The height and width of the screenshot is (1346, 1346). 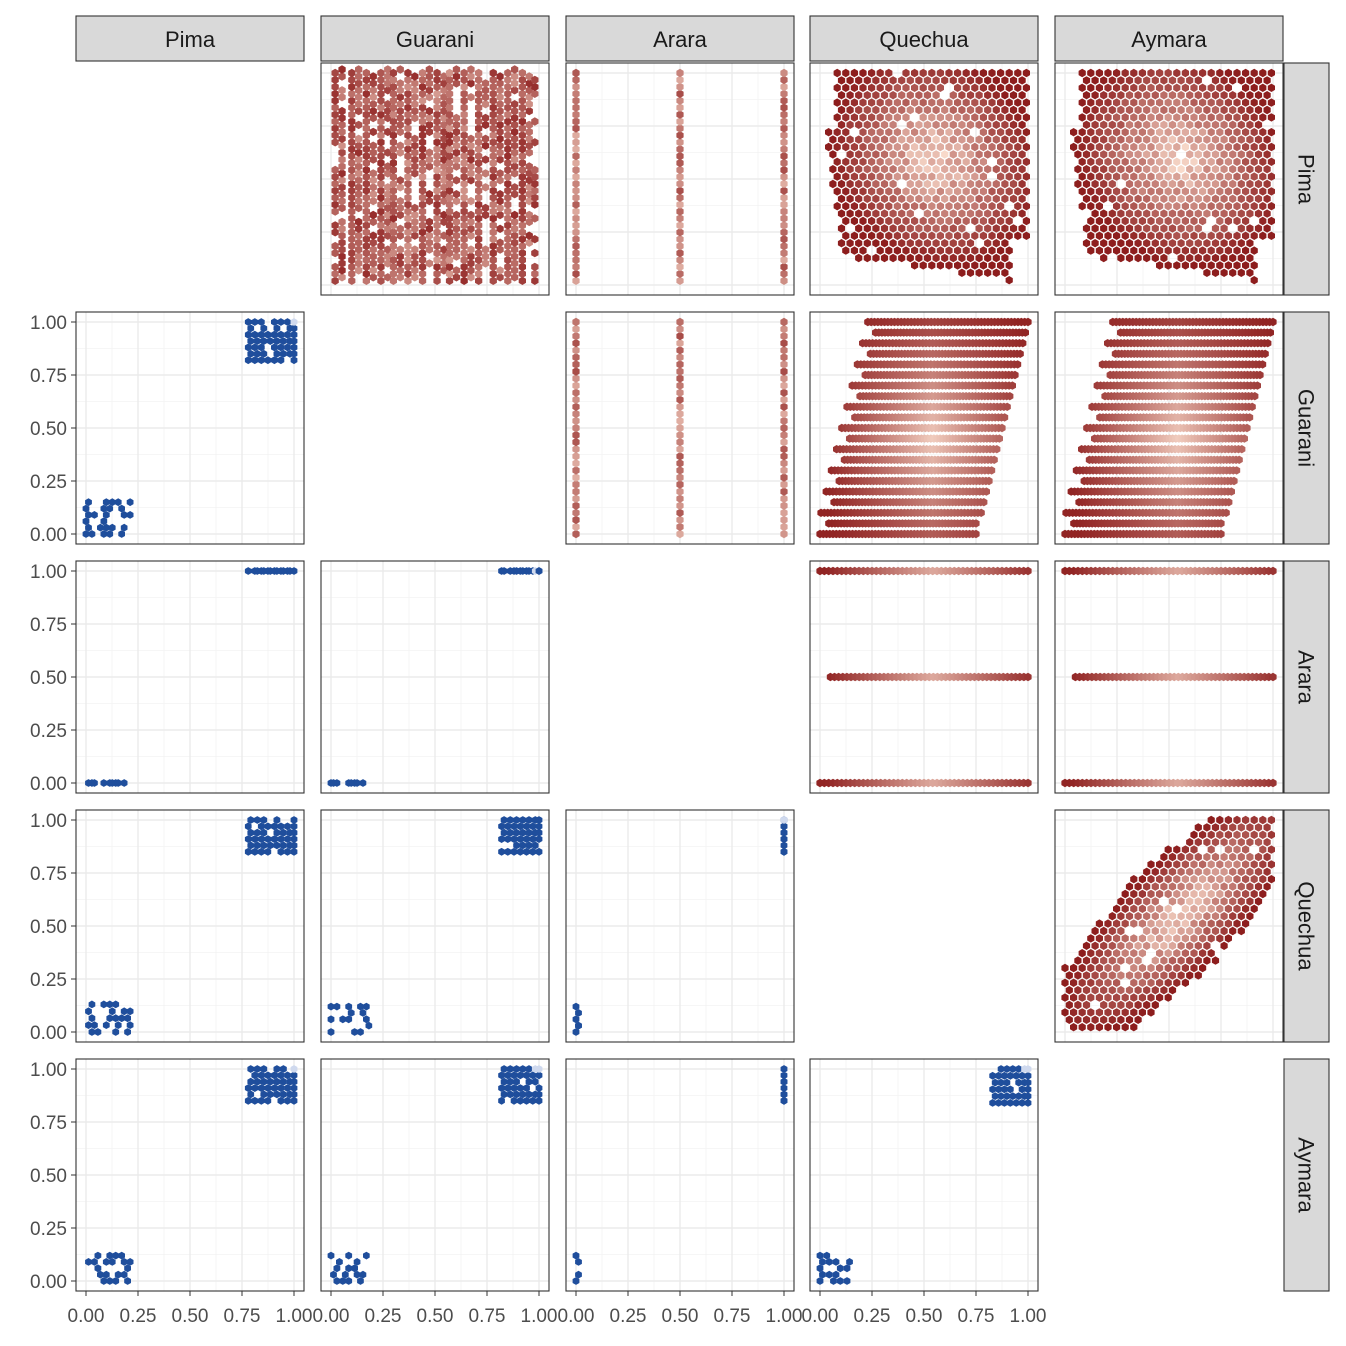 What do you see at coordinates (1306, 428) in the screenshot?
I see `row-strip-bg` at bounding box center [1306, 428].